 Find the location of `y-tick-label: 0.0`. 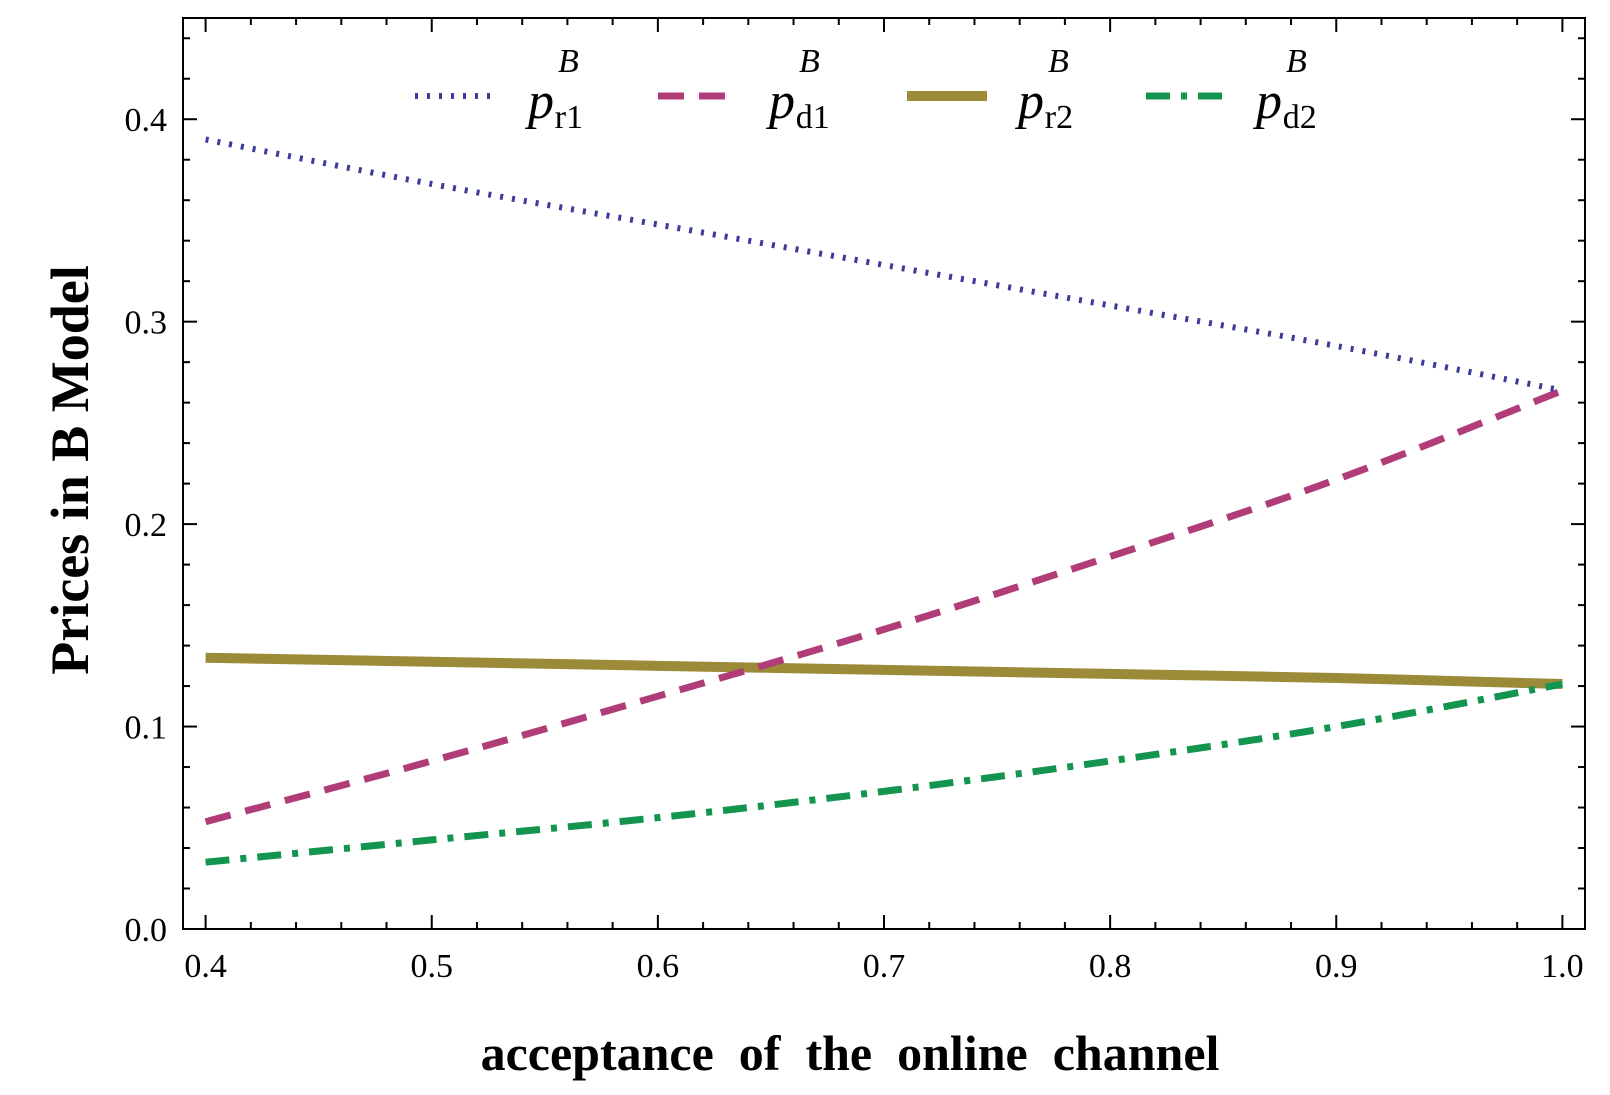

y-tick-label: 0.0 is located at coordinates (146, 930).